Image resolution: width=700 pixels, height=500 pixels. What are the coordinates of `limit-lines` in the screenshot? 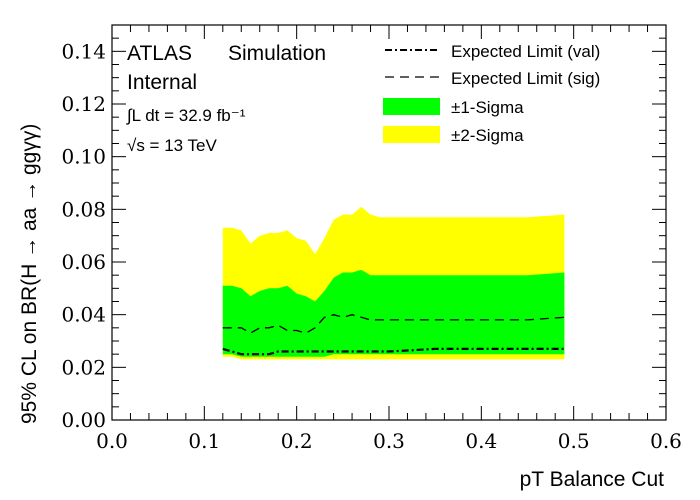 It's located at (393, 335).